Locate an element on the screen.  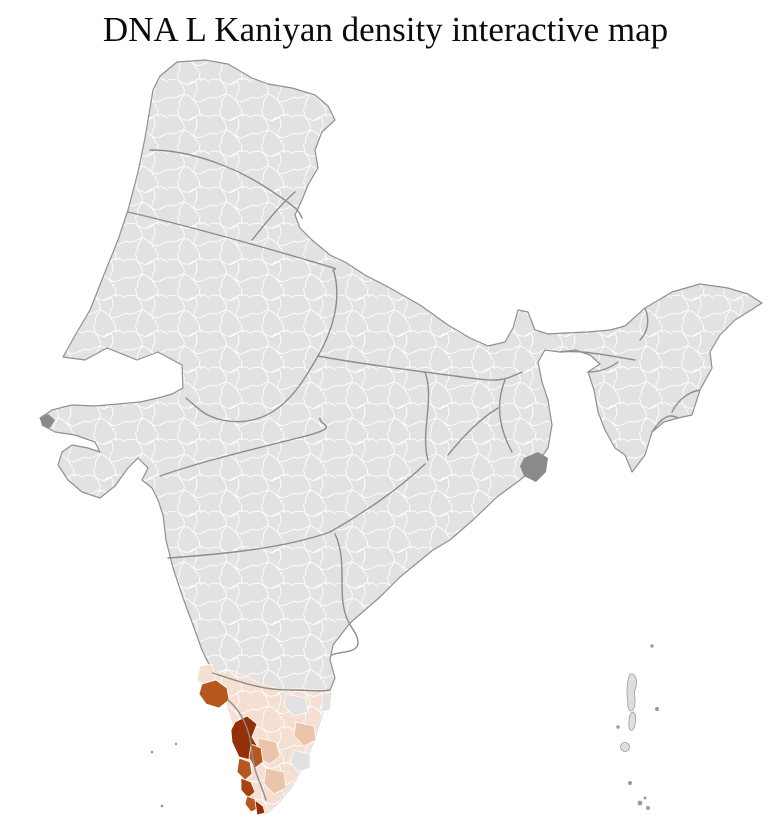
districts-density-medium-low is located at coordinates (287, 758).